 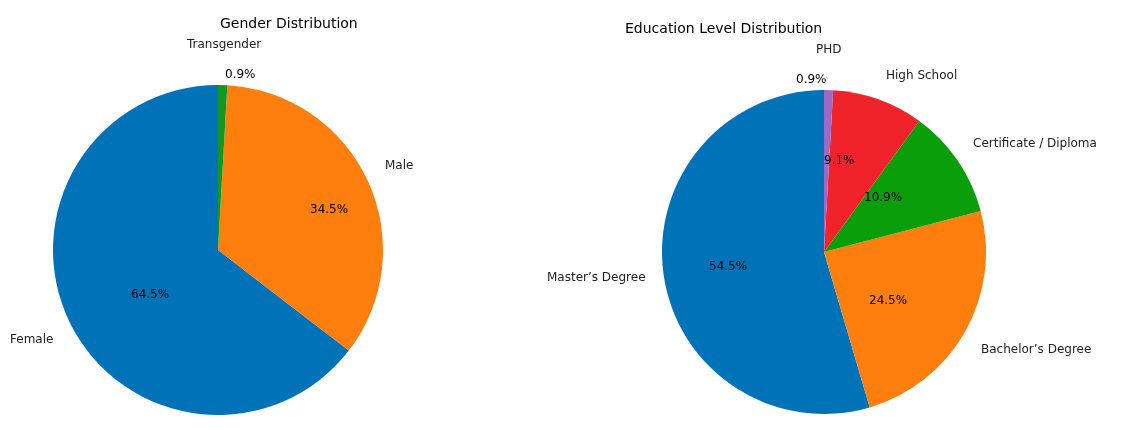 I want to click on slice-label: Bachelor’s Degree, so click(x=1036, y=349).